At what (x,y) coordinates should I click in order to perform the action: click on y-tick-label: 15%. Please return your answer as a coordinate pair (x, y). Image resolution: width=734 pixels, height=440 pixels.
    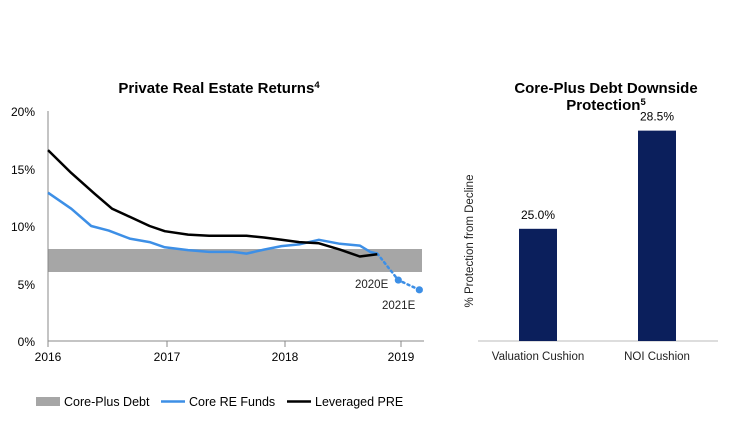
    Looking at the image, I should click on (23, 170).